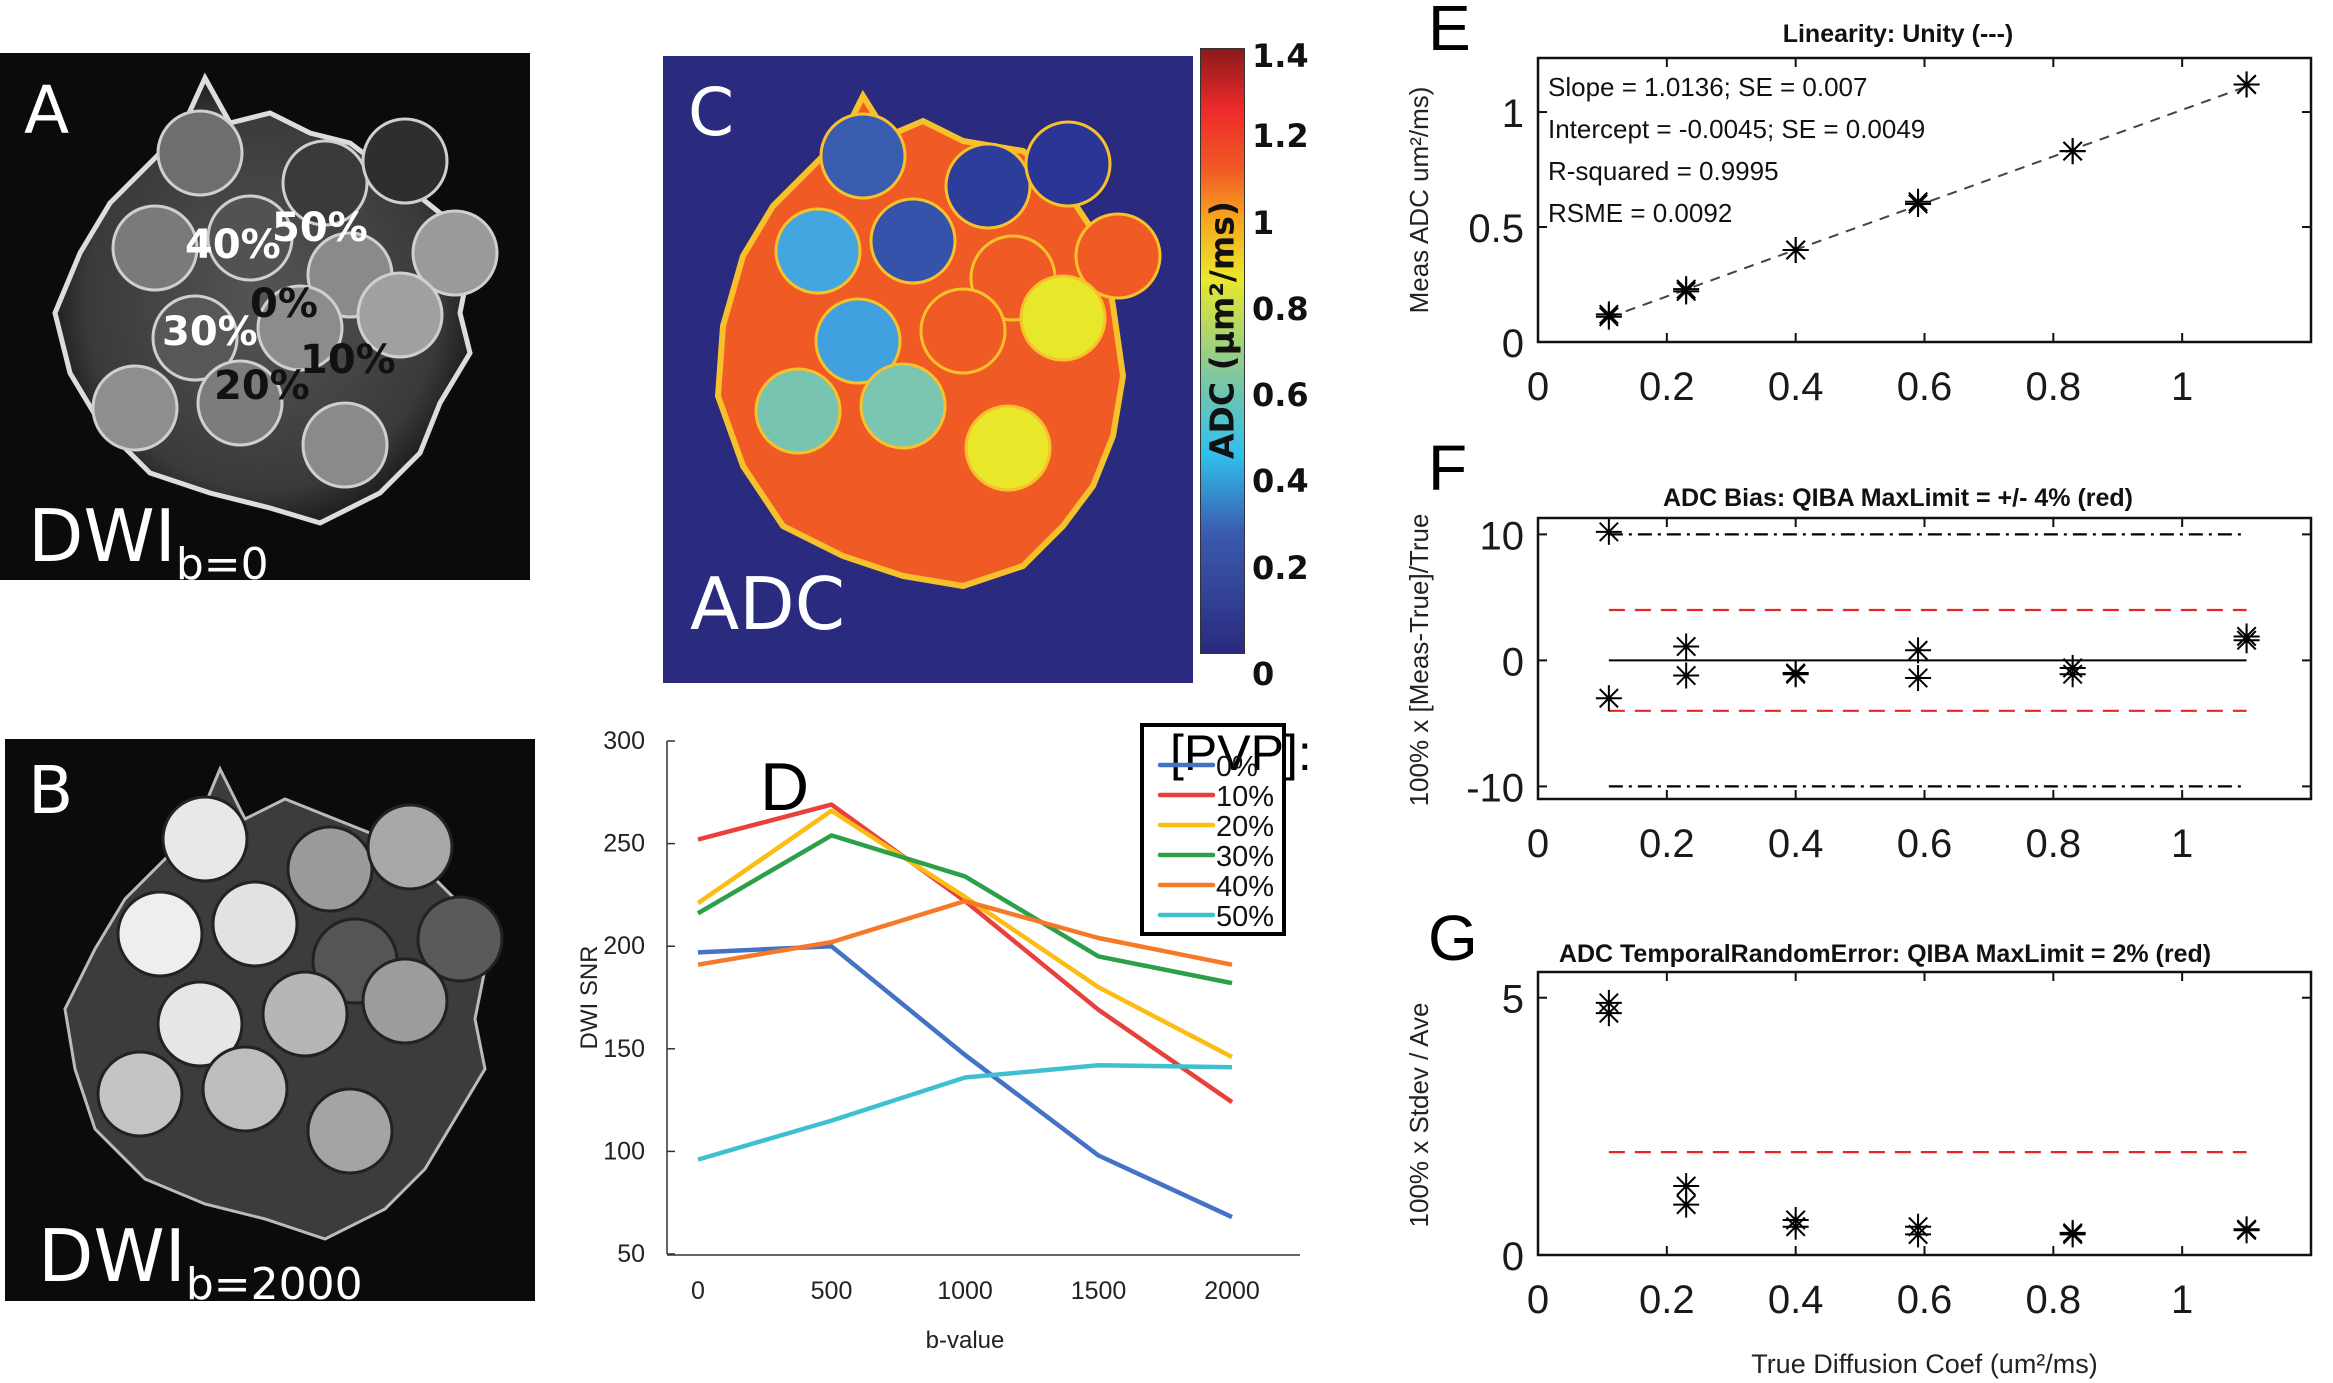 Image resolution: width=2333 pixels, height=1383 pixels. Describe the element at coordinates (938, 339) in the screenshot. I see `adc-map-image` at that location.